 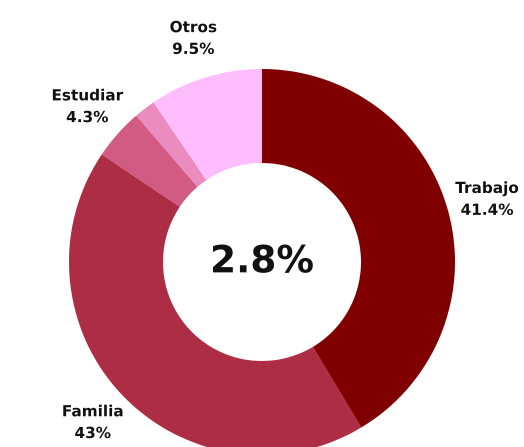 I want to click on slice-label: Familia, so click(x=92, y=410).